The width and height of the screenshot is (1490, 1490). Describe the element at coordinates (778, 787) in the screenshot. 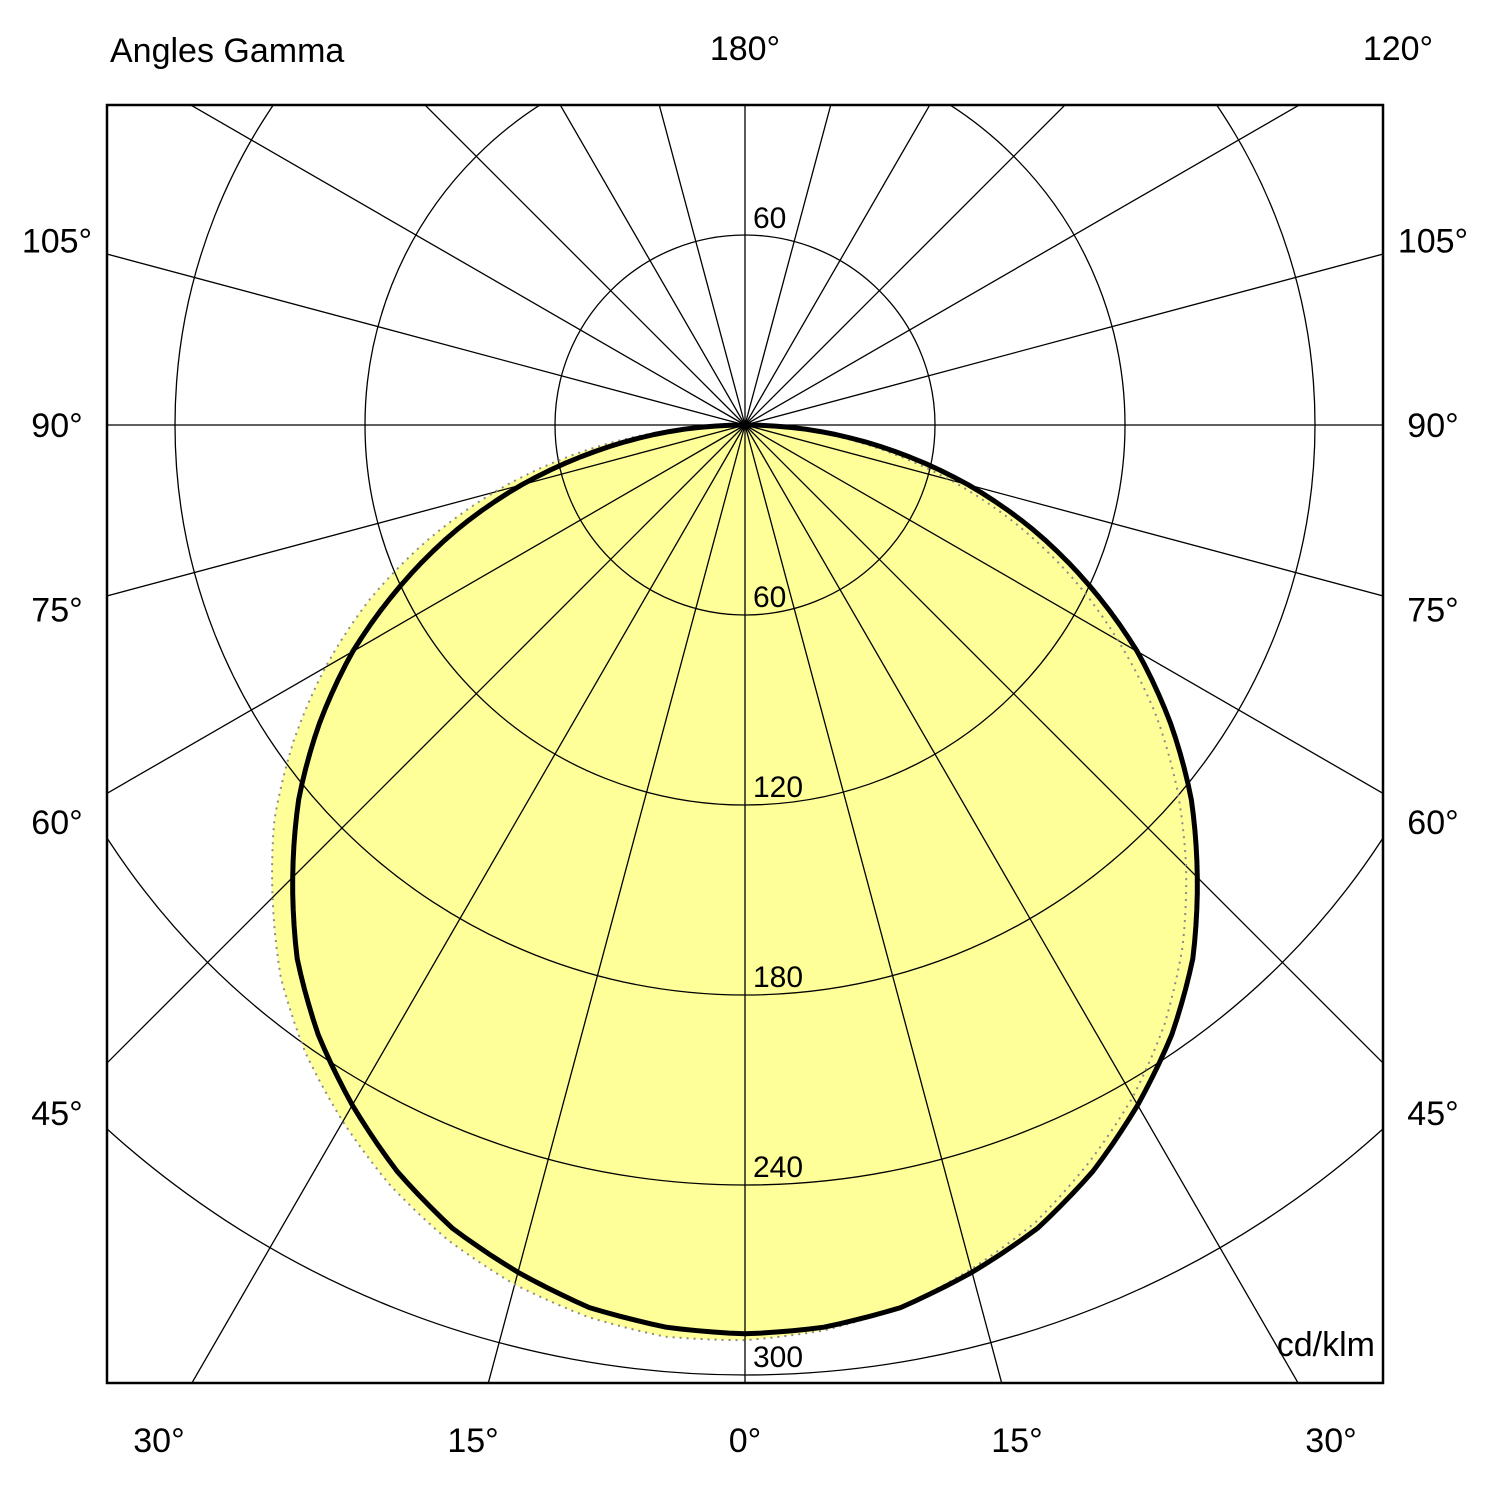

I see `radial-tick-label: 120` at that location.